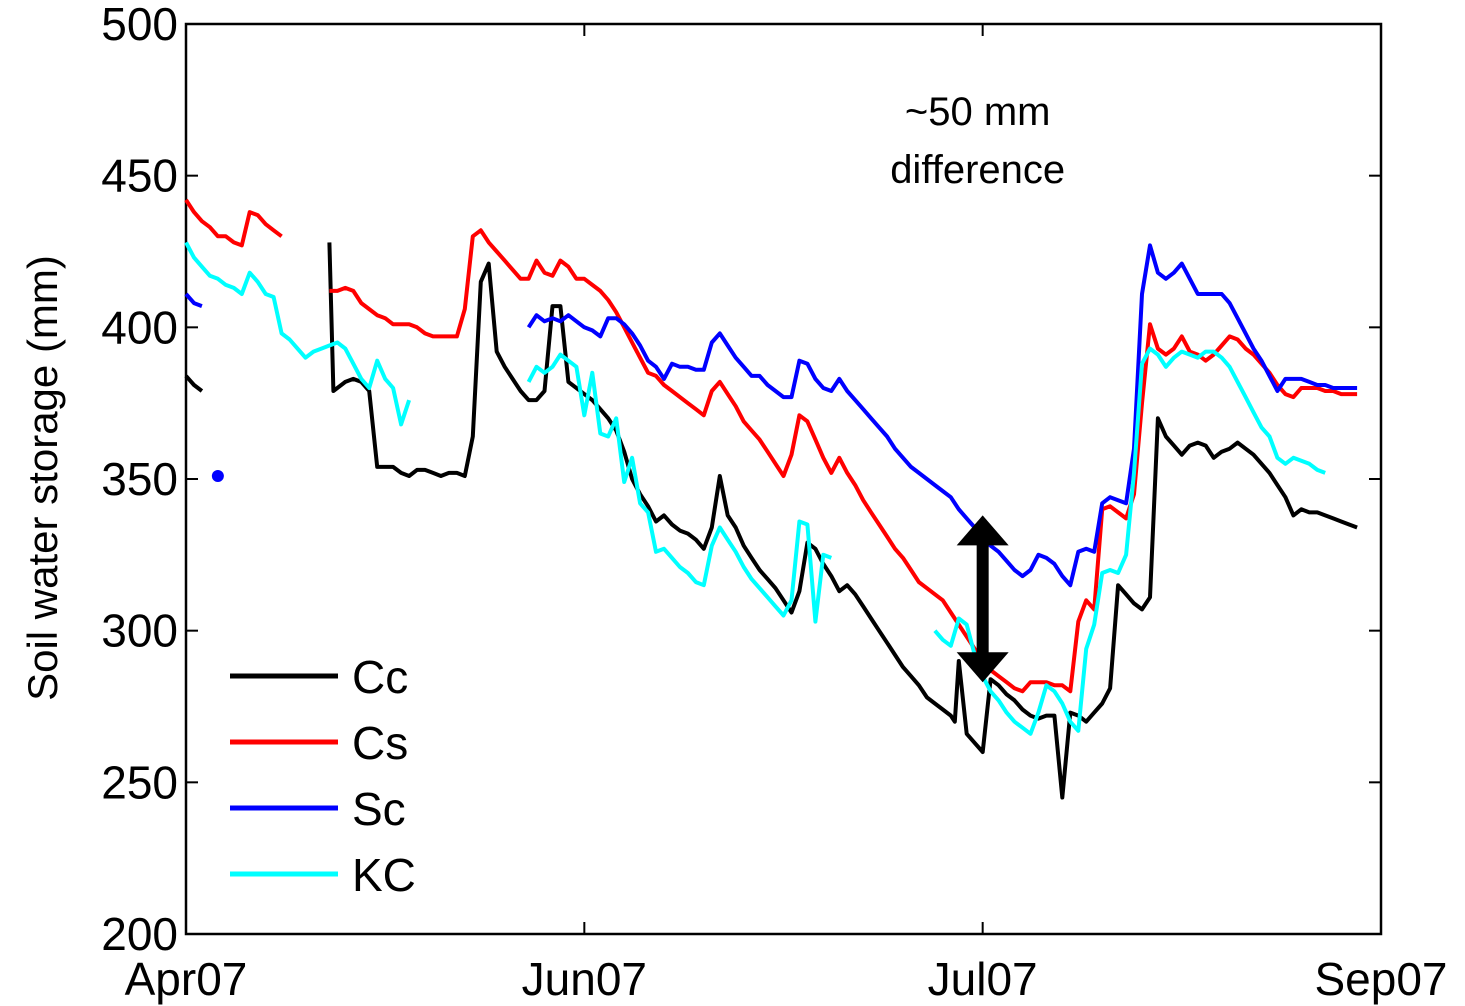 The height and width of the screenshot is (1006, 1465). What do you see at coordinates (379, 809) in the screenshot?
I see `legend-label: Sc` at bounding box center [379, 809].